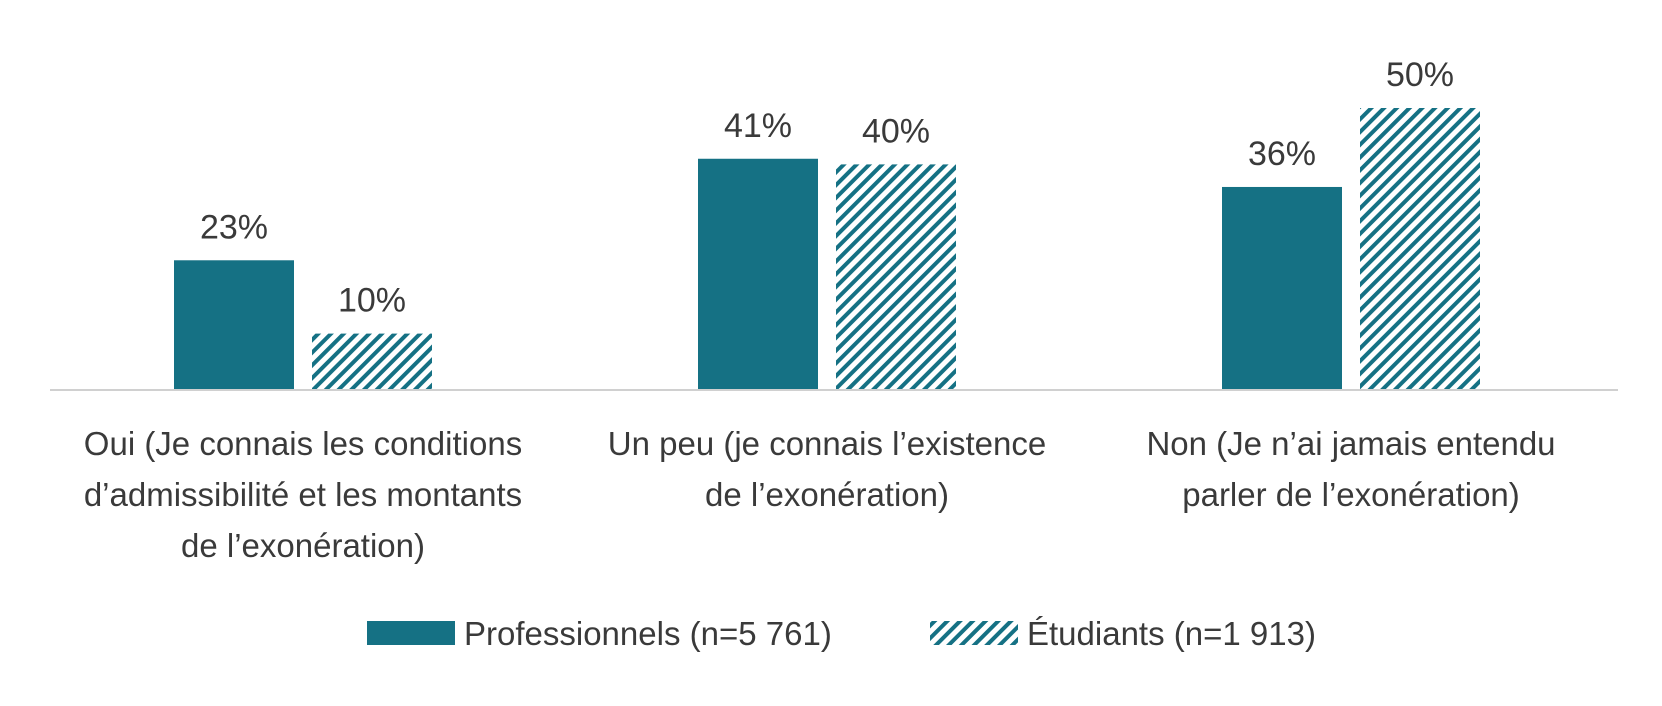 This screenshot has width=1662, height=706. Describe the element at coordinates (827, 494) in the screenshot. I see `category-label-2-line-2: de l’exonération)` at that location.